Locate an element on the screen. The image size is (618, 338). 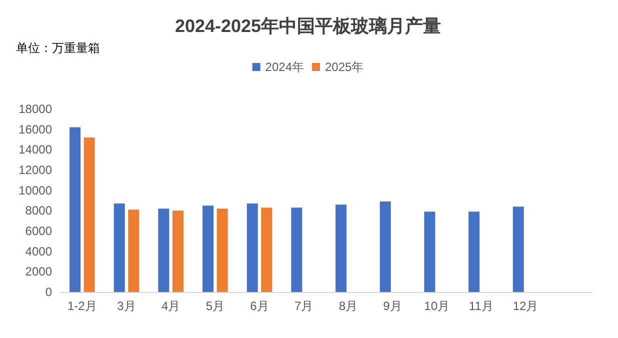
chart-title: 2024-2025年中国平板玻璃月产量 is located at coordinates (308, 26).